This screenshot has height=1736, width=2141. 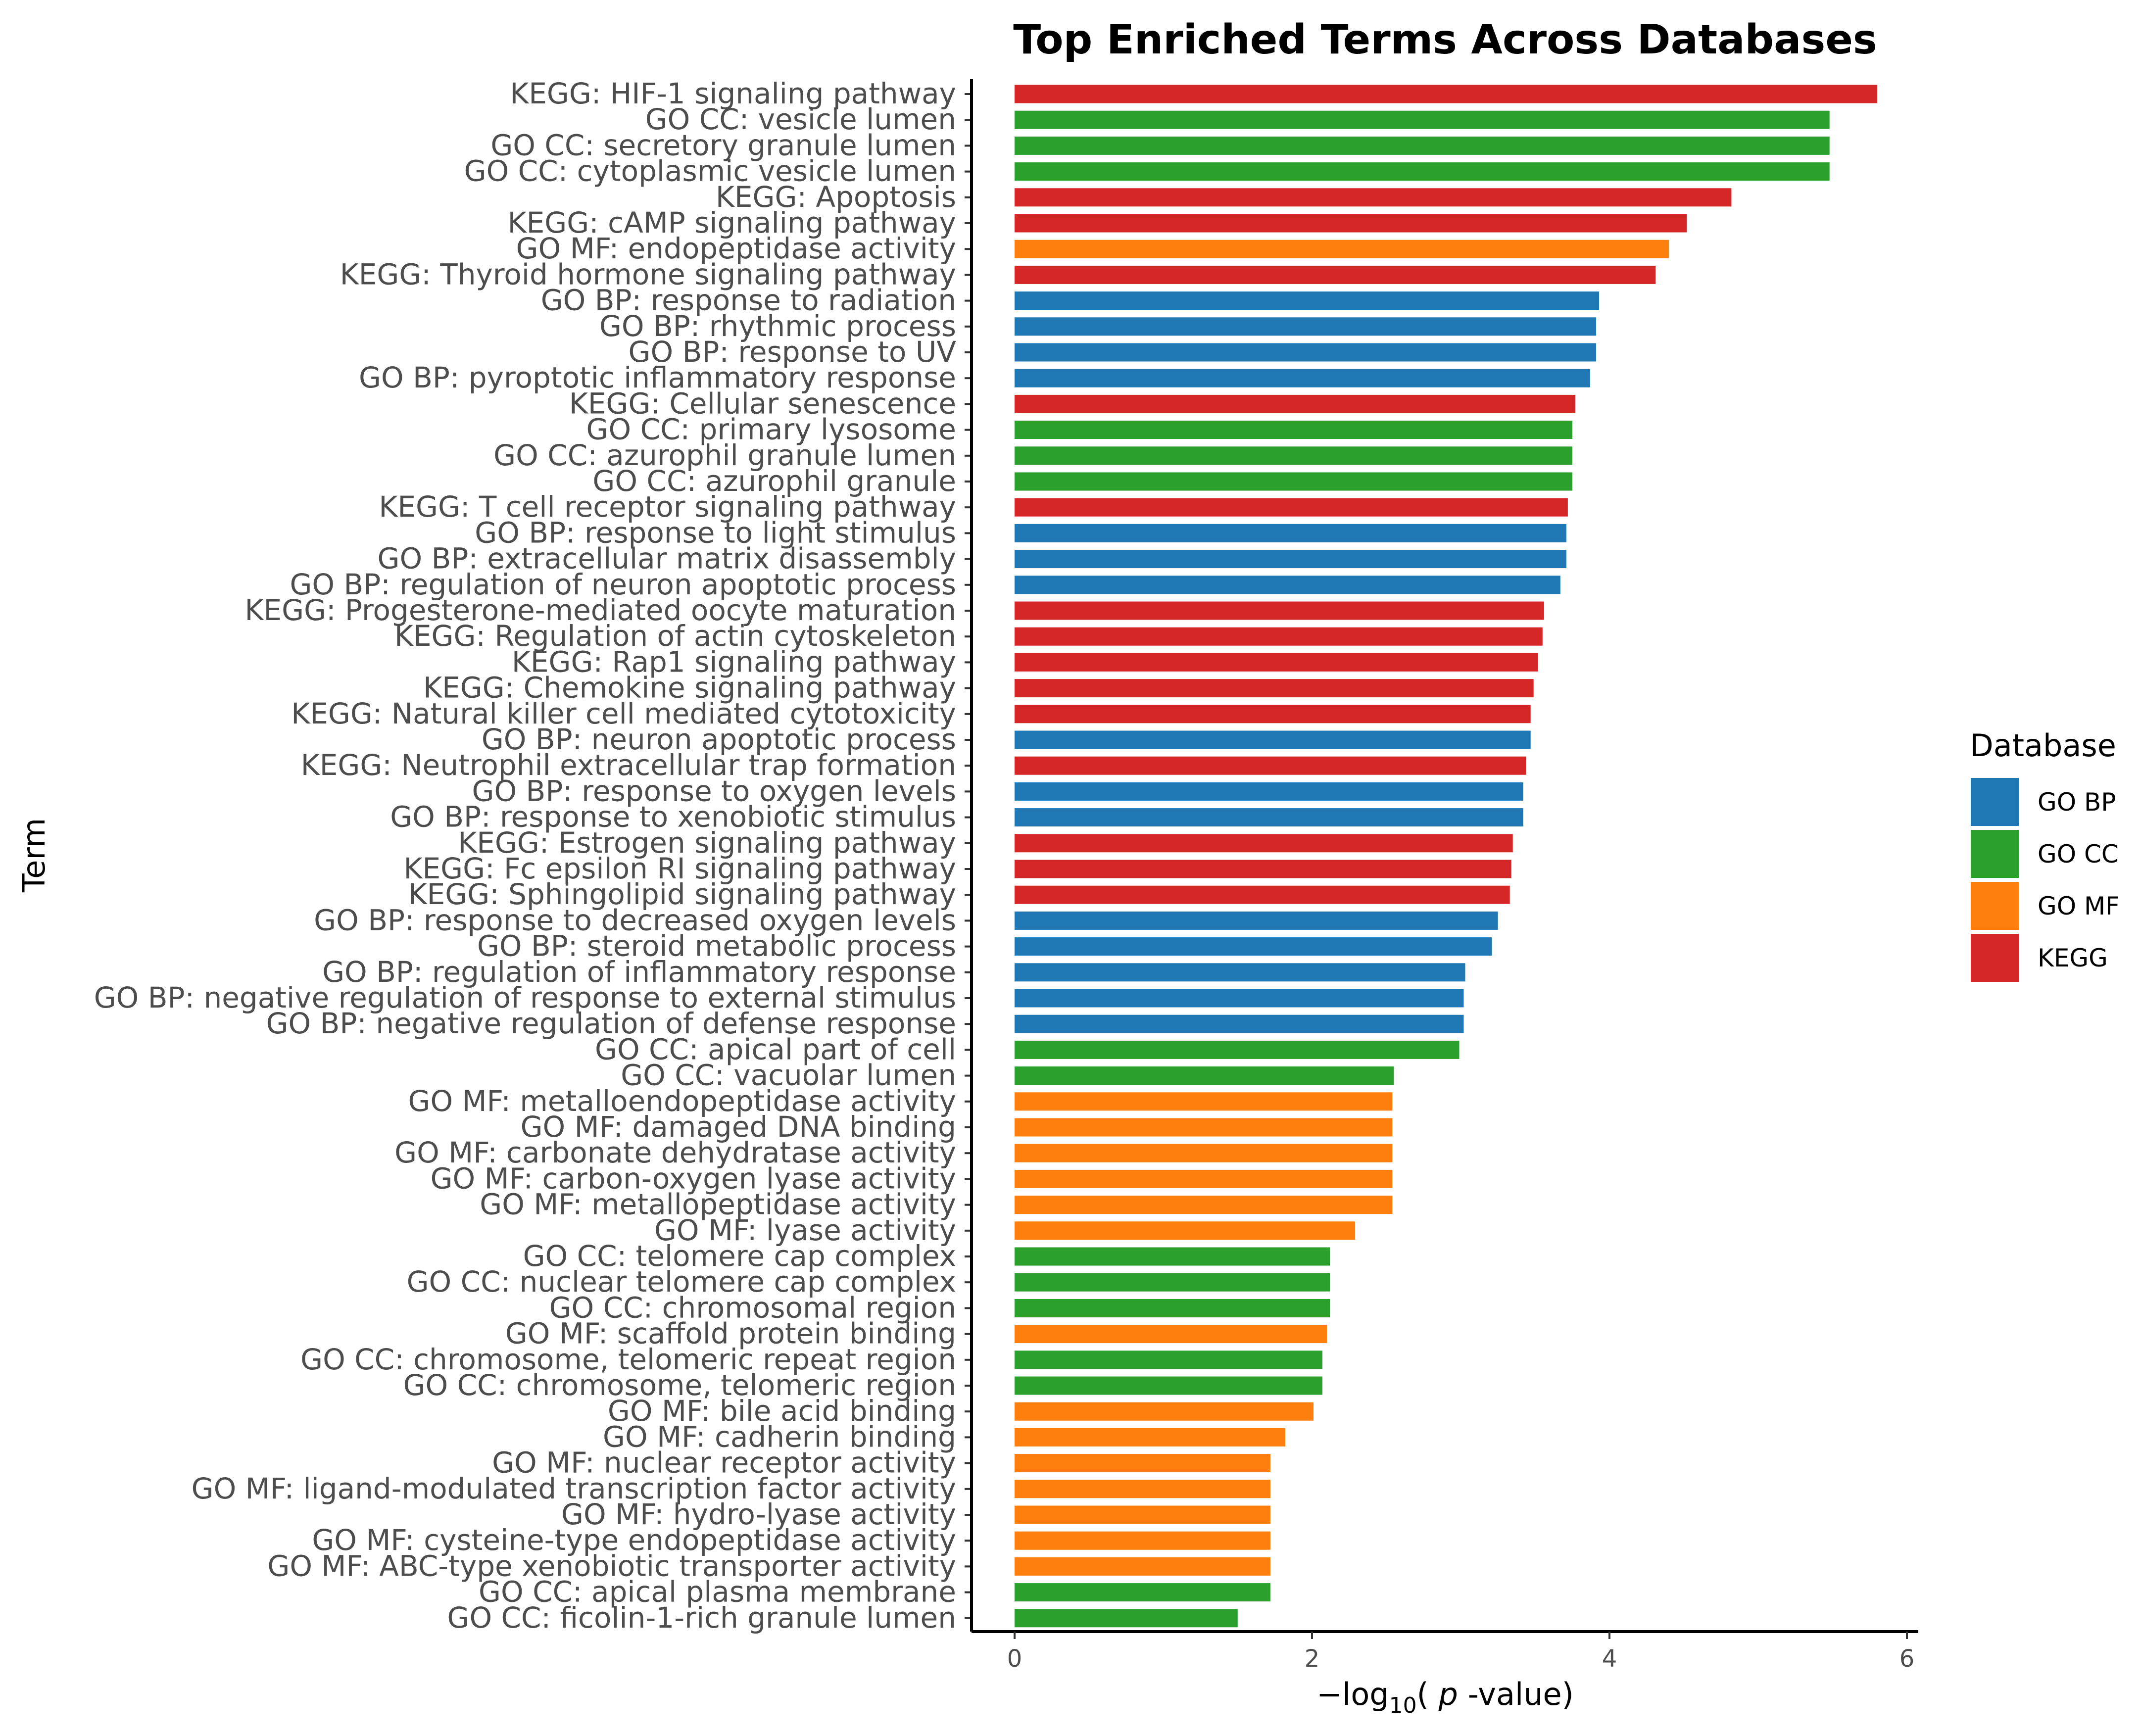 I want to click on term-label: GO MF: scaffold protein binding, so click(x=730, y=1333).